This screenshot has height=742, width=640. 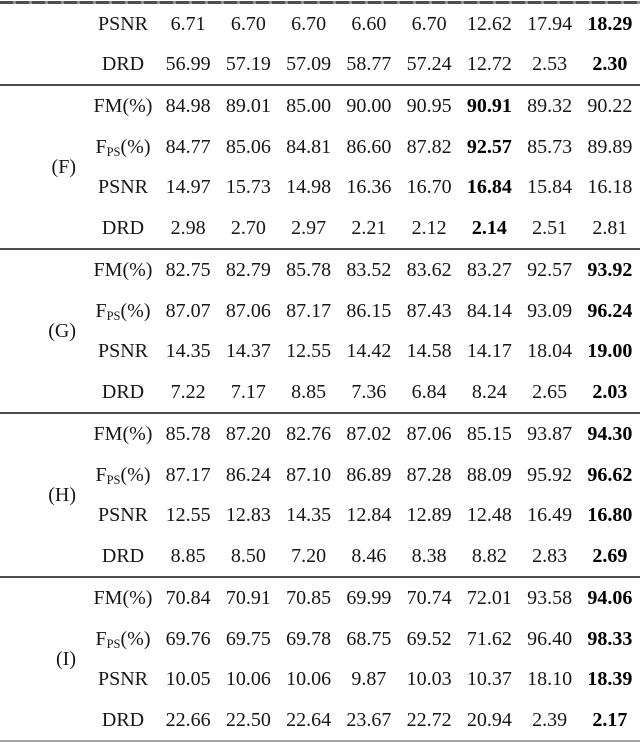 I want to click on value-cell: 93.58, so click(x=549, y=597).